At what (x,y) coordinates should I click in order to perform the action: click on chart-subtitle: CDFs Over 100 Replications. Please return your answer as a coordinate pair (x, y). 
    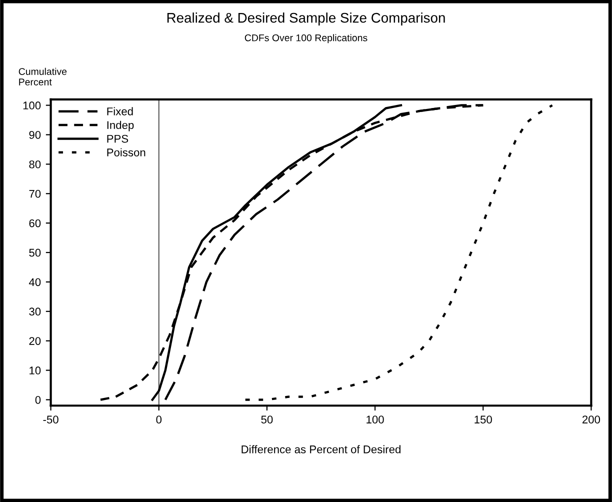
    Looking at the image, I should click on (306, 39).